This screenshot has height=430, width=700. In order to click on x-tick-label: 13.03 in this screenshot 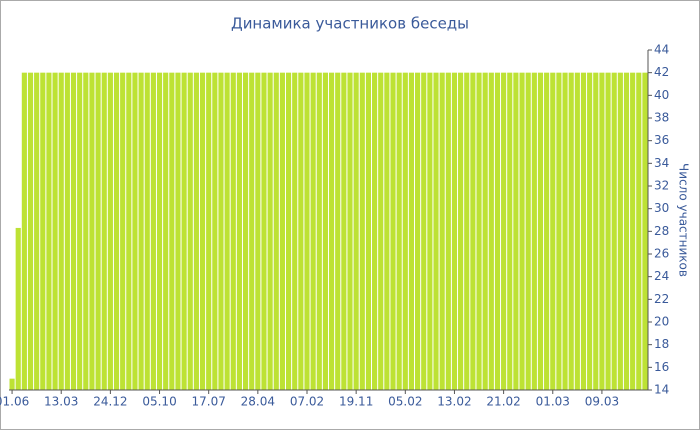, I will do `click(61, 402)`.